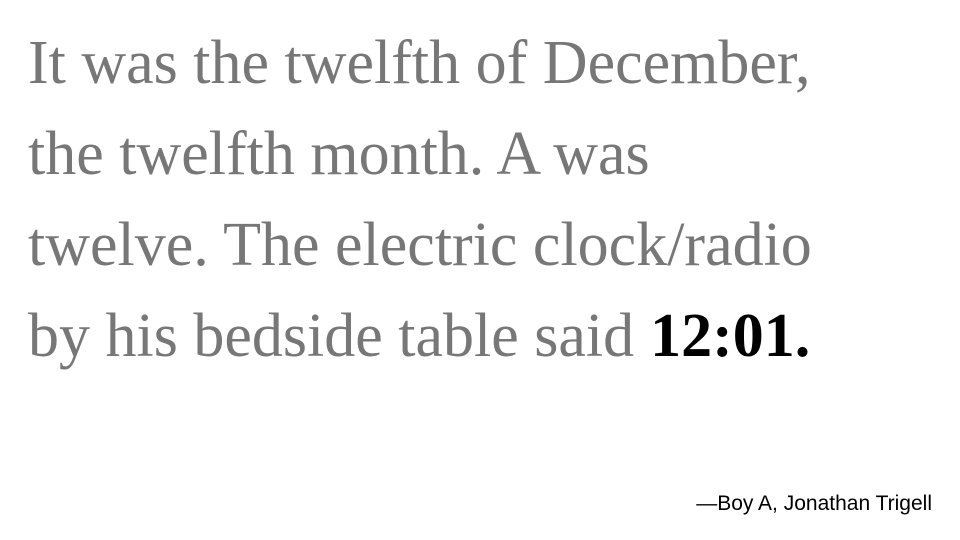 This screenshot has height=540, width=960. I want to click on quote-line: twelve. The electric clock/radio, so click(420, 245).